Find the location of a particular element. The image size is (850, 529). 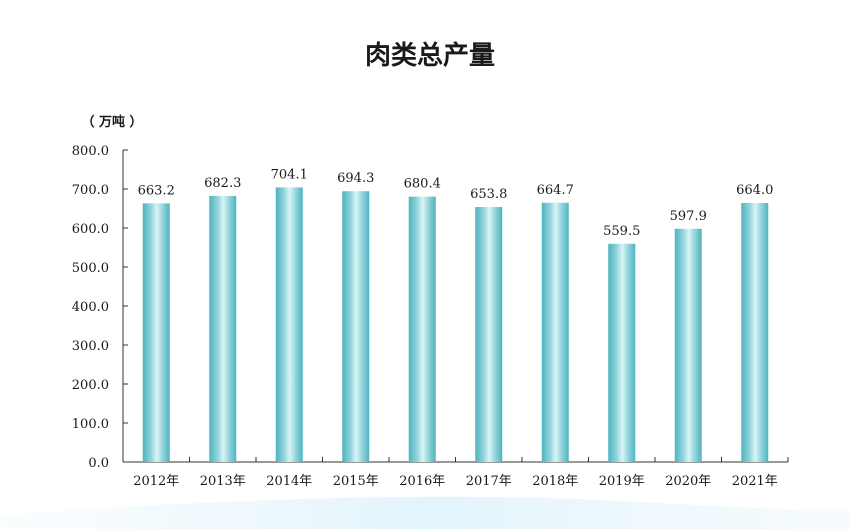

x-category-label: 2012年 is located at coordinates (156, 481).